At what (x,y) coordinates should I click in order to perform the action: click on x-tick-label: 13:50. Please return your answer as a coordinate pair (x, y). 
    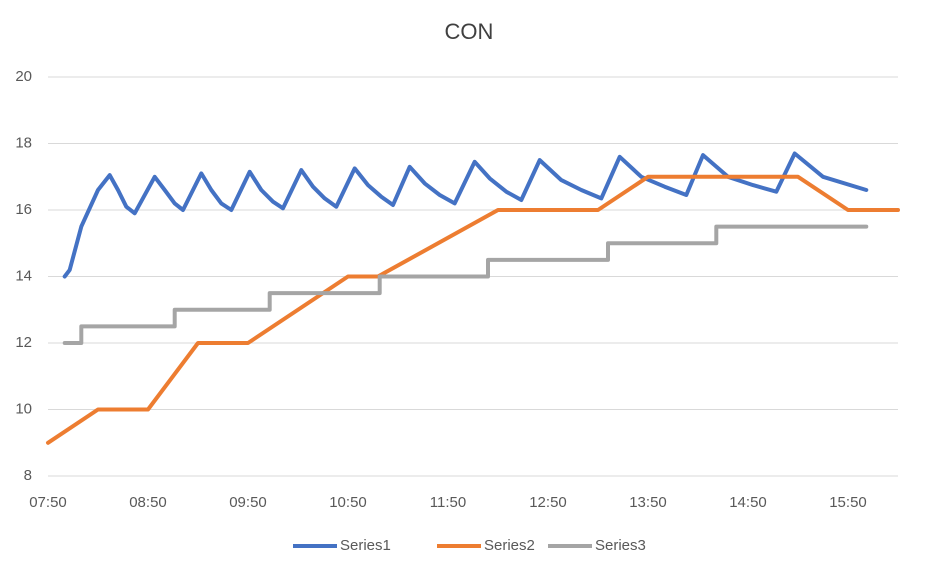
    Looking at the image, I should click on (648, 502).